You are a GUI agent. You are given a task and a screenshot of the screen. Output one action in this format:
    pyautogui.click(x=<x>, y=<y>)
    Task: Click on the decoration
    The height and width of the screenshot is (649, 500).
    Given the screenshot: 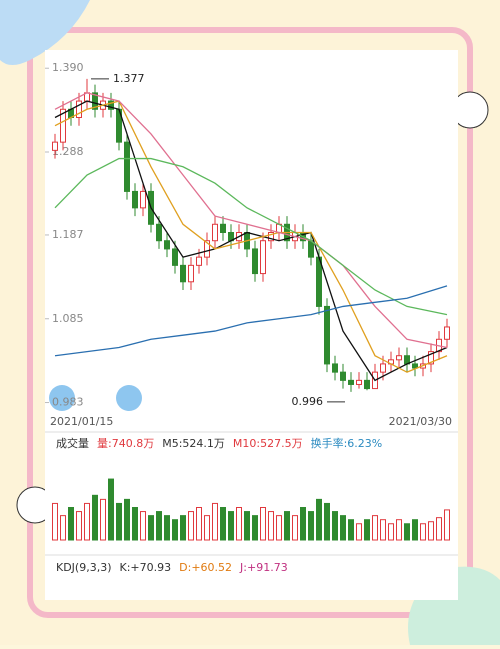 What is the action you would take?
    pyautogui.click(x=45, y=32)
    